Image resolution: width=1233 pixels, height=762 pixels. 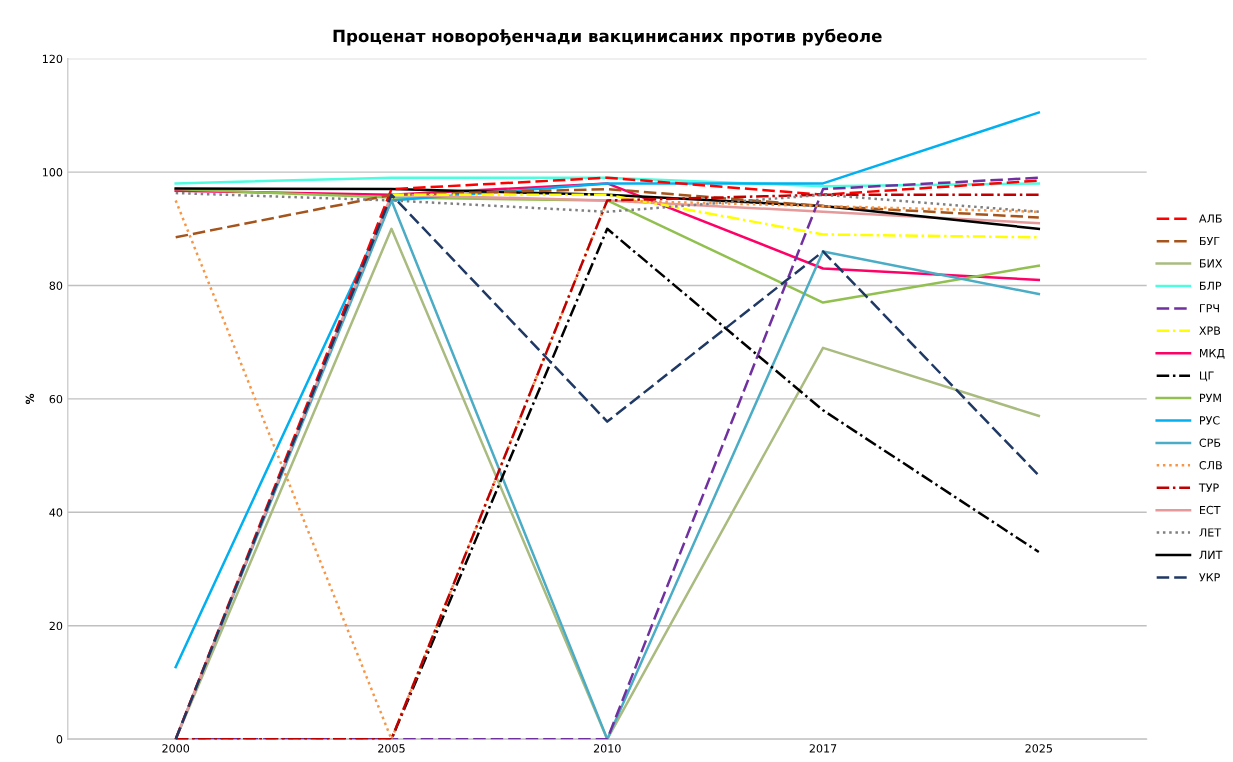 What do you see at coordinates (1210, 241) in the screenshot?
I see `legend-label: БУГ` at bounding box center [1210, 241].